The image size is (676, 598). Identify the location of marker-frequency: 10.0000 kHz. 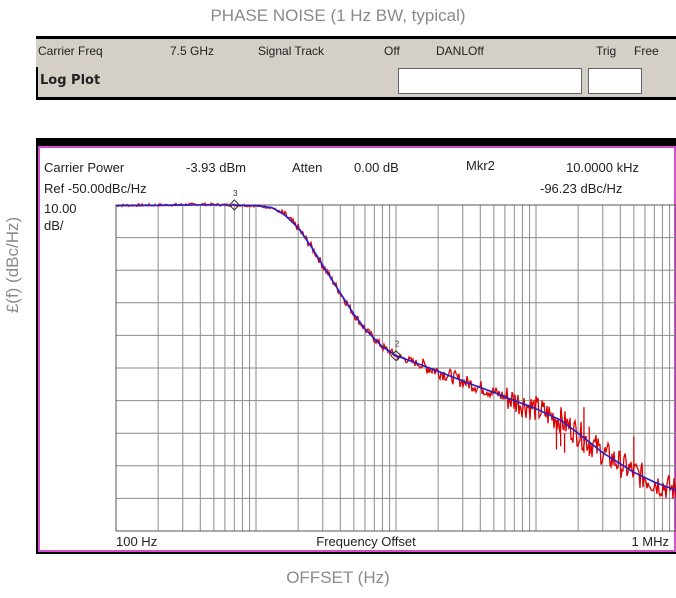
(602, 167).